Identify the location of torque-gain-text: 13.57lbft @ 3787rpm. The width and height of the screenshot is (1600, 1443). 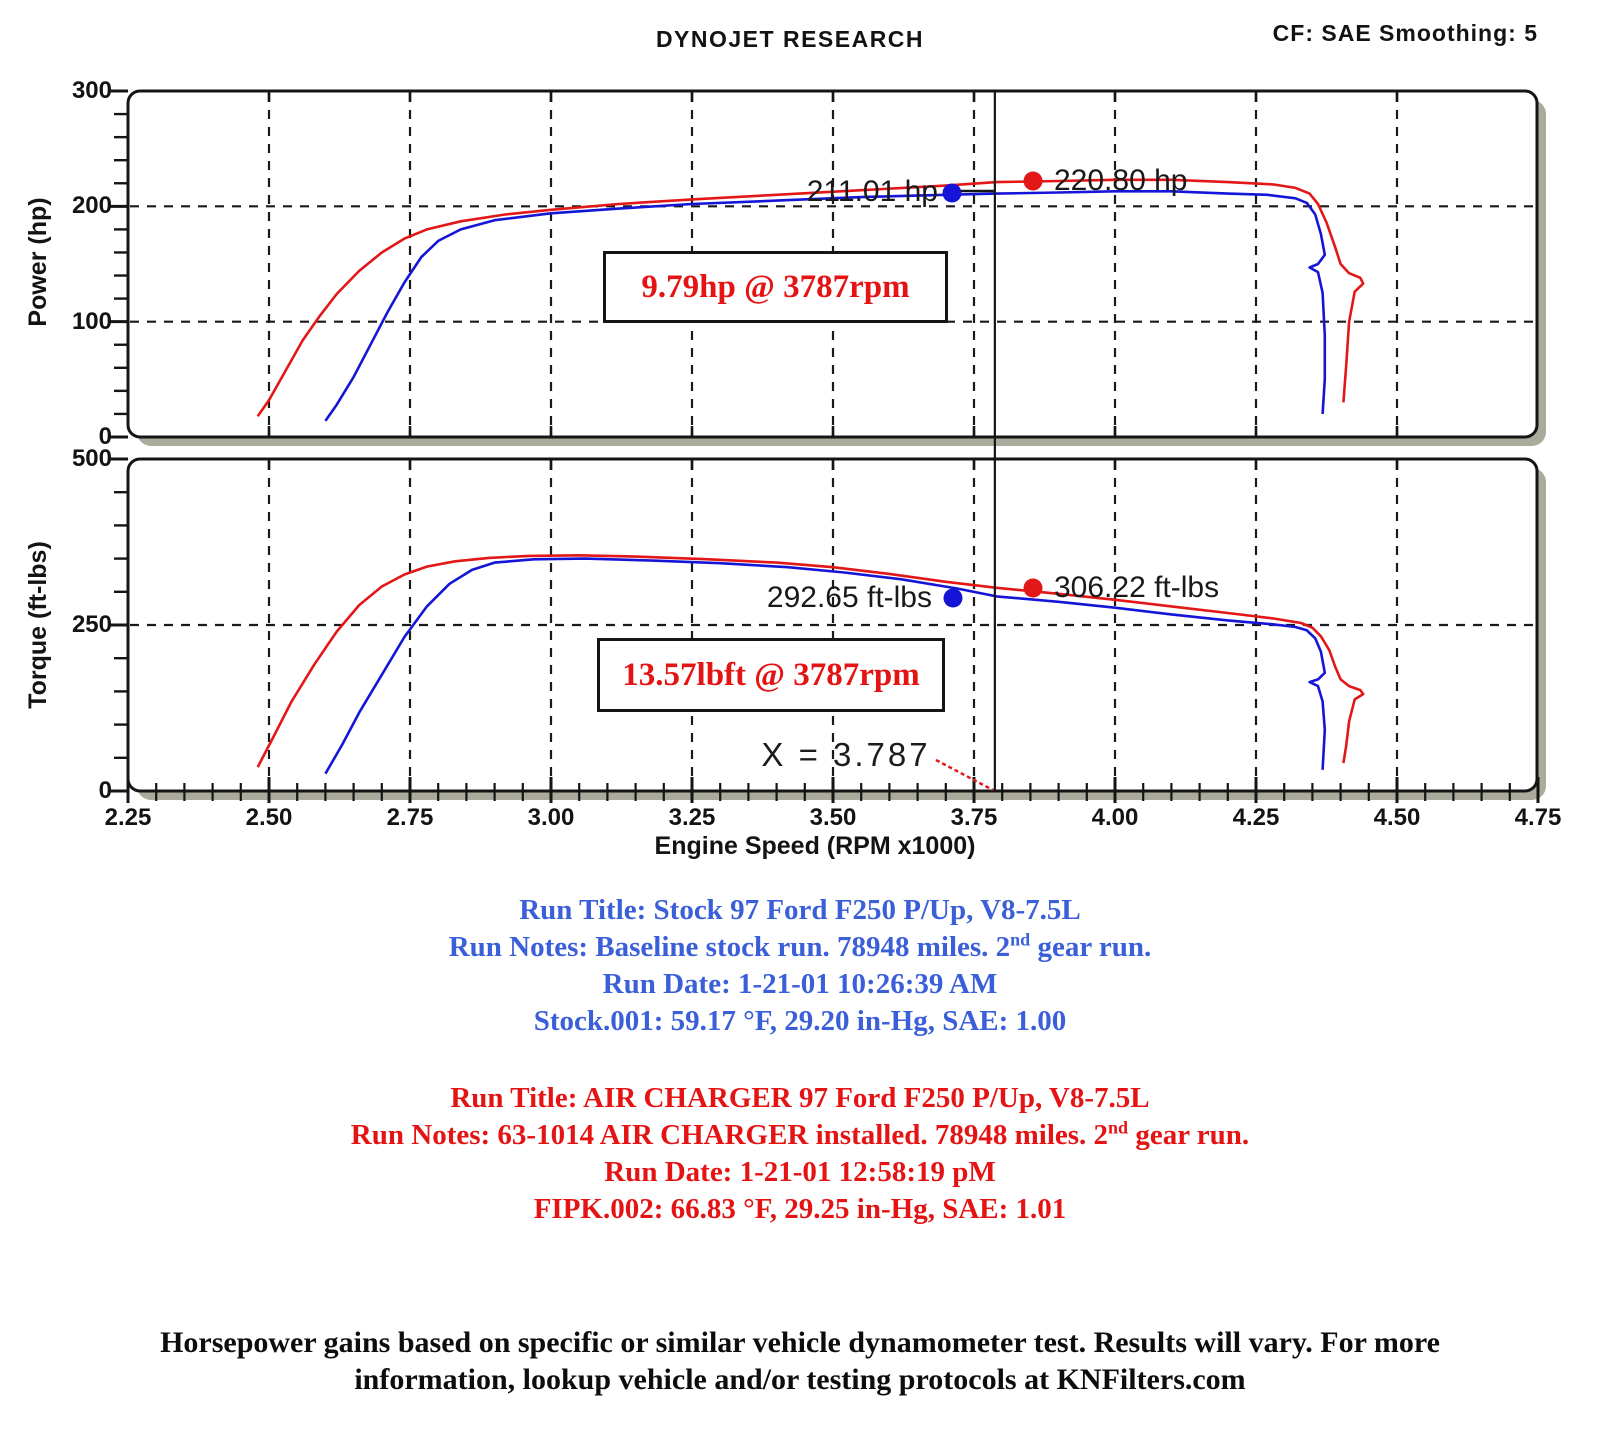
(771, 675).